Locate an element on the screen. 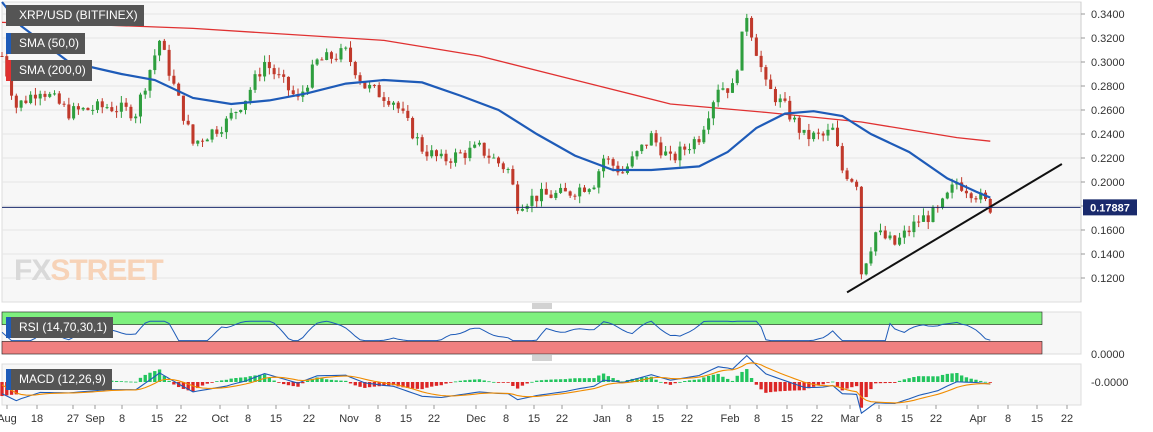  time-tick-label: Sep is located at coordinates (95, 419).